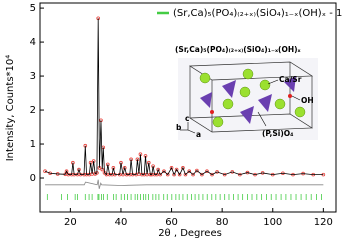  I want to click on y-tick-label: 3, so click(33, 76).